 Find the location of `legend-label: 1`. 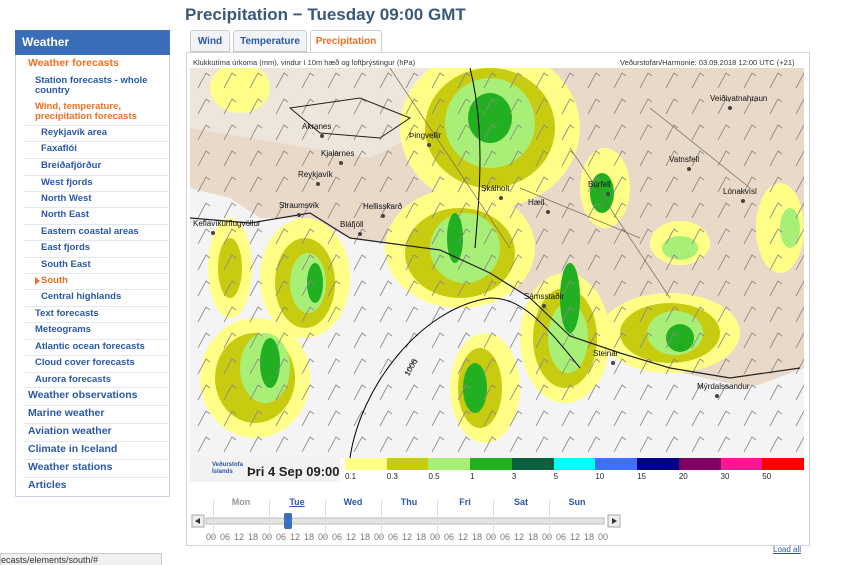

legend-label: 1 is located at coordinates (472, 476).